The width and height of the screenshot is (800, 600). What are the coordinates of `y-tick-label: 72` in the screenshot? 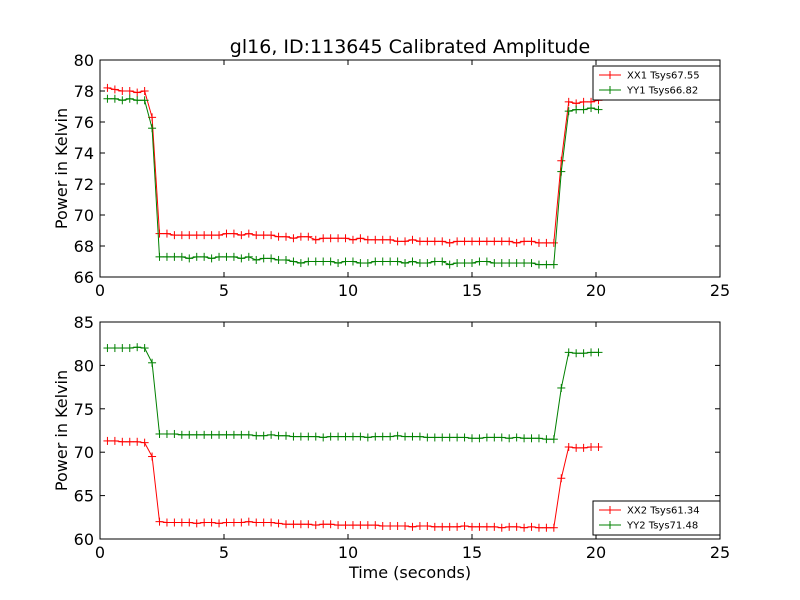 It's located at (84, 184).